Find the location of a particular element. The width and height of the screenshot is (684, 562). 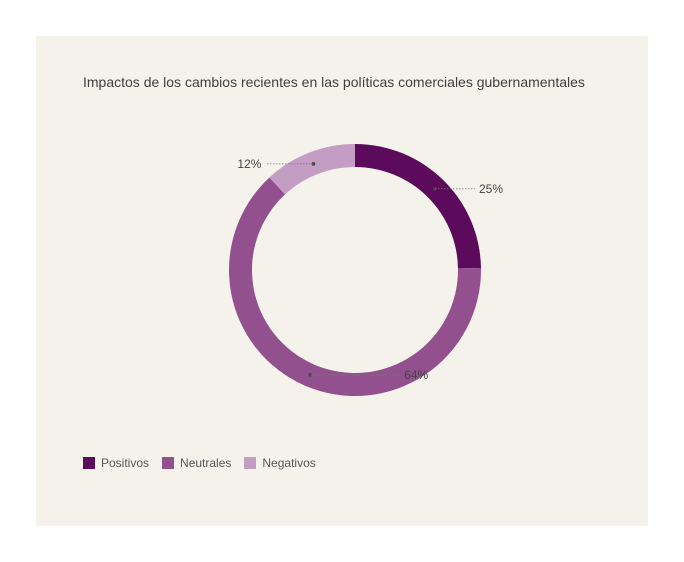

legend-label: Neutrales is located at coordinates (206, 463).